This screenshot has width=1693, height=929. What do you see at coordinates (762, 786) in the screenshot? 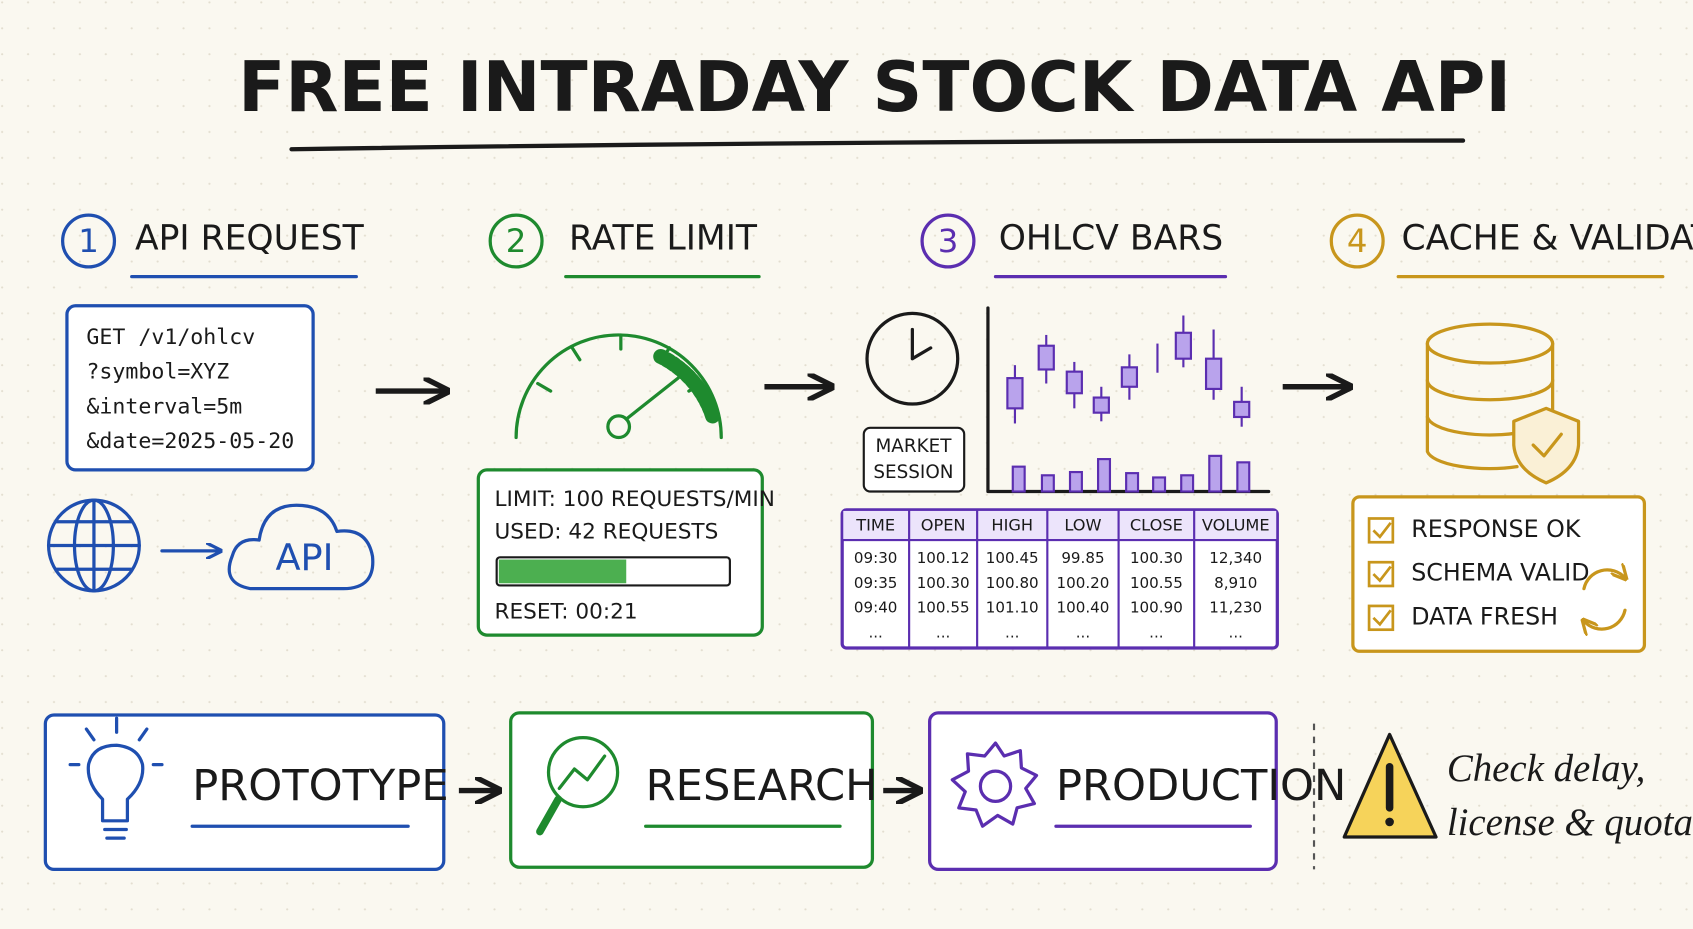
I see `use-label: RESEARCH` at bounding box center [762, 786].